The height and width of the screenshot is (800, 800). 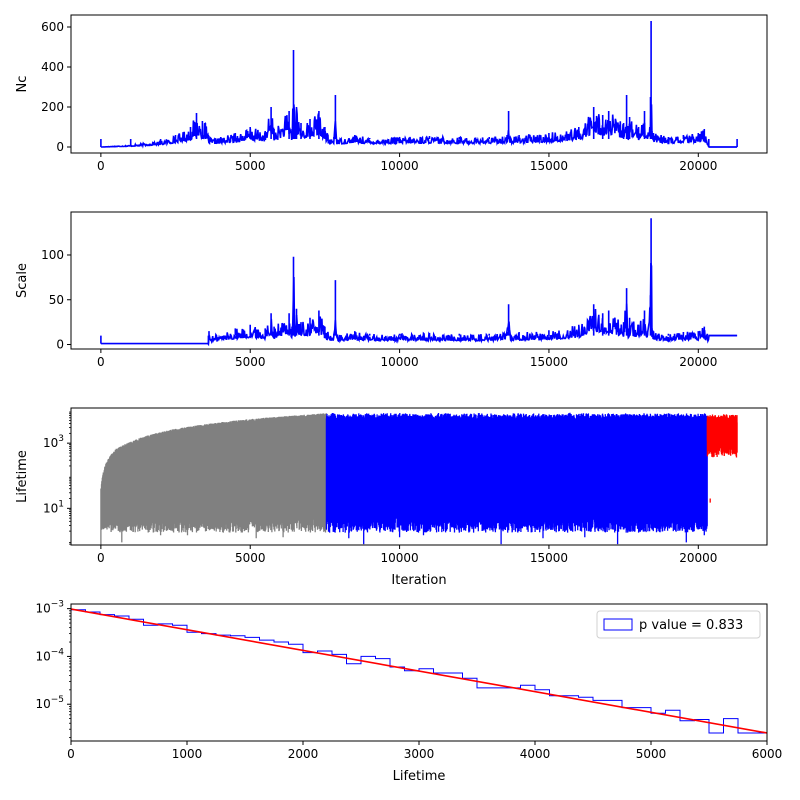 What do you see at coordinates (187, 754) in the screenshot?
I see `x-tick-label: 1000` at bounding box center [187, 754].